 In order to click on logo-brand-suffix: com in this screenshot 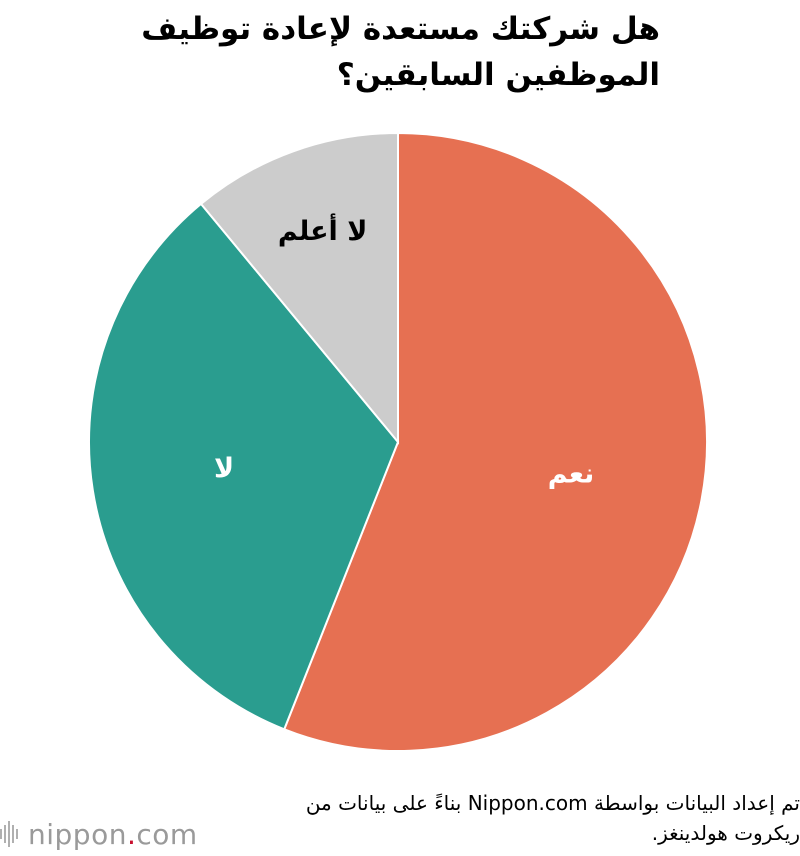, I will do `click(167, 834)`.